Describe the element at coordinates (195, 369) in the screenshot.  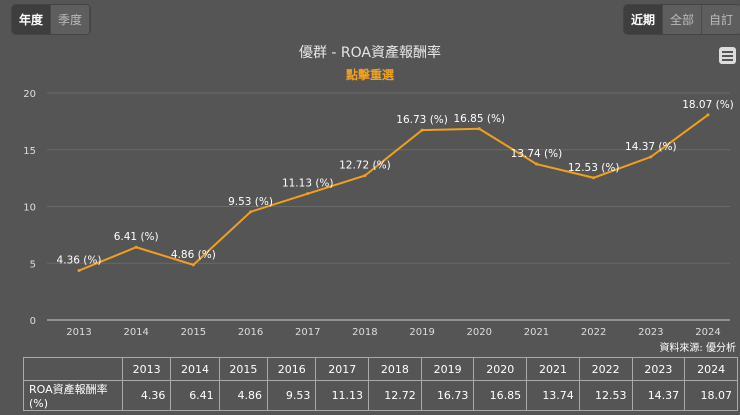
I see `table-header-year: 2014` at that location.